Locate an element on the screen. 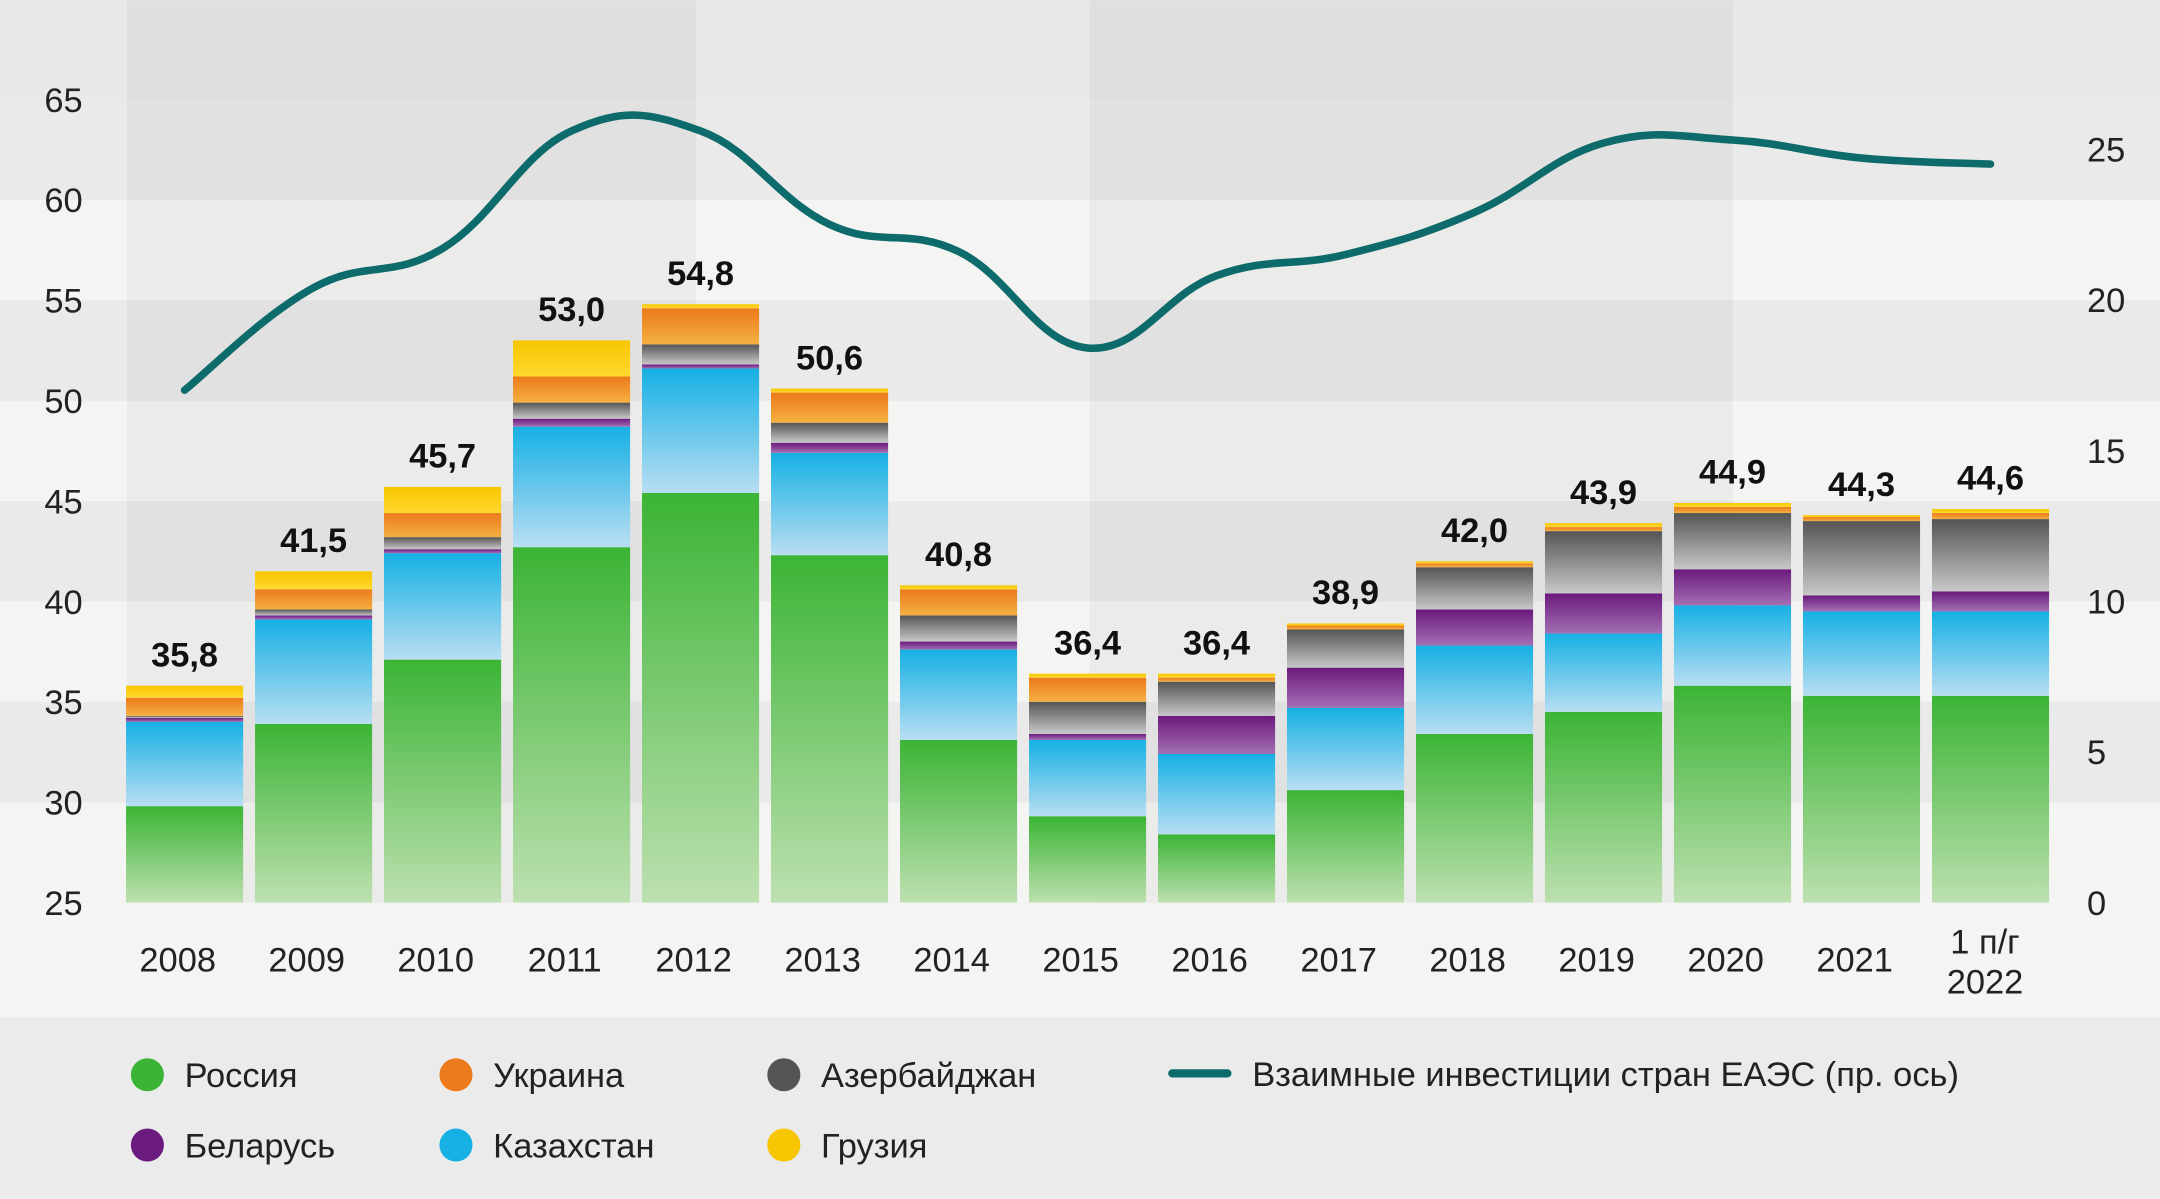  bar-Казахстан-2012 is located at coordinates (701, 430).